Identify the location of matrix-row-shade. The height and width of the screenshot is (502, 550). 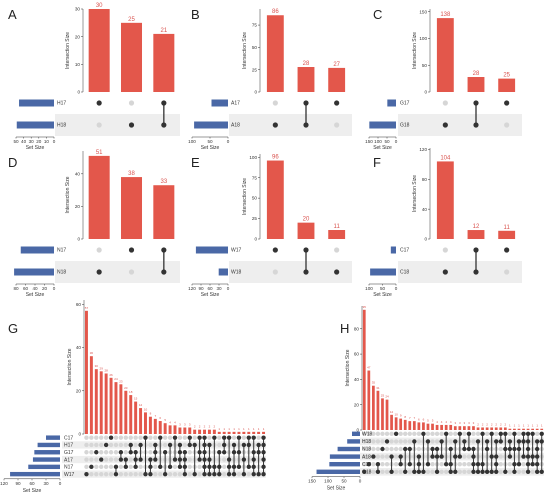
(290, 125).